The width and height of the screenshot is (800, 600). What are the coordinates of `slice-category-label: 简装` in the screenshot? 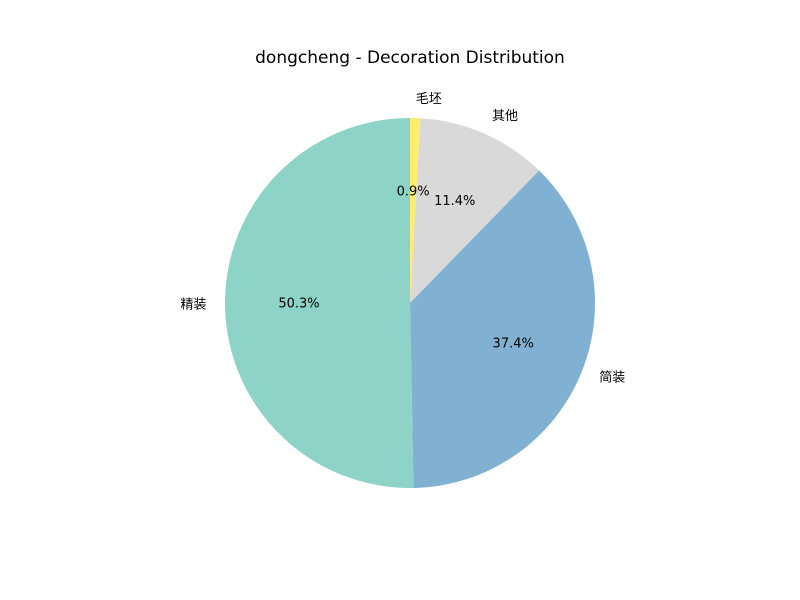 It's located at (612, 377).